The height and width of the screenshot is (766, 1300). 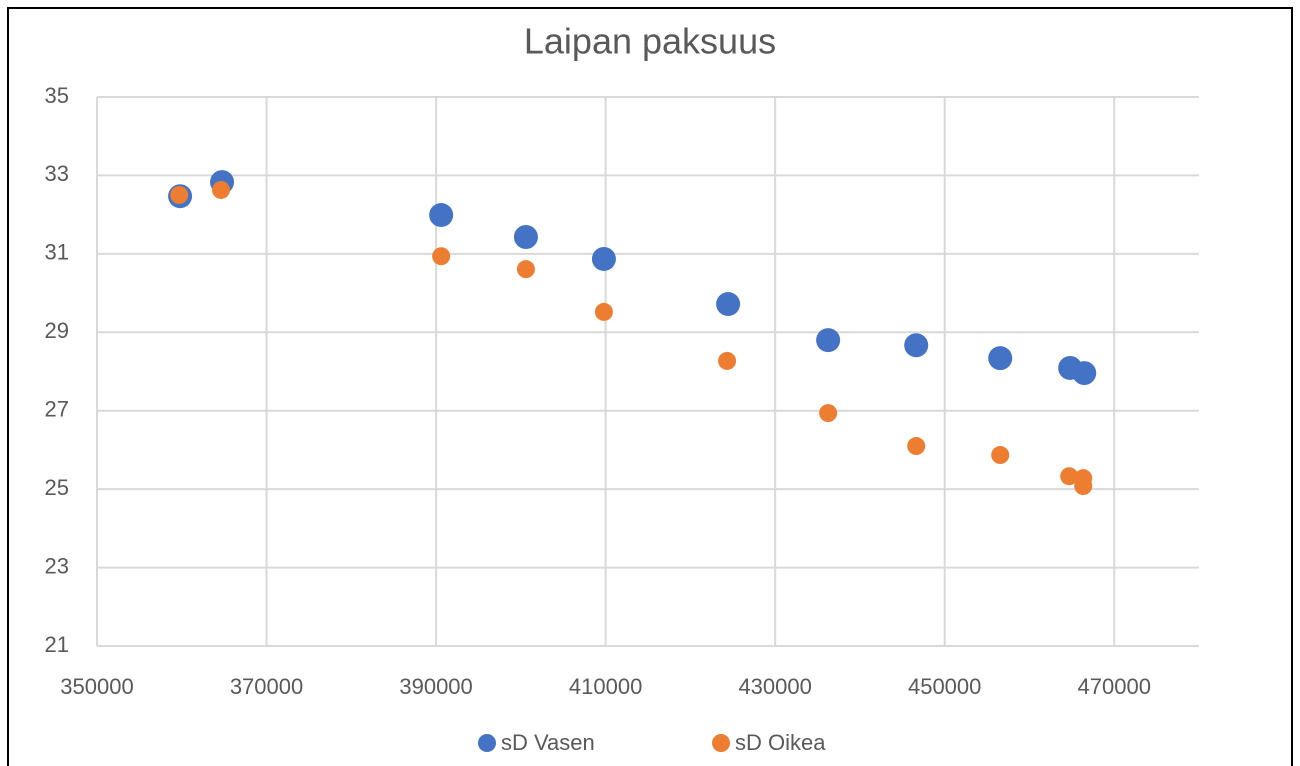 I want to click on y-tick-label: 29, so click(x=57, y=330).